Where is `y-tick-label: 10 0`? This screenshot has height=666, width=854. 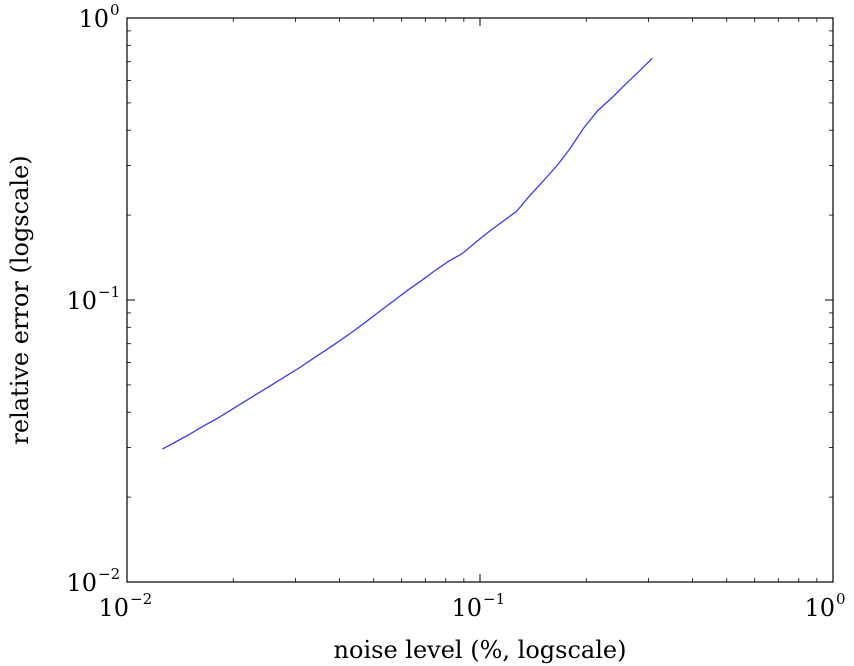
y-tick-label: 10 0 is located at coordinates (98, 17).